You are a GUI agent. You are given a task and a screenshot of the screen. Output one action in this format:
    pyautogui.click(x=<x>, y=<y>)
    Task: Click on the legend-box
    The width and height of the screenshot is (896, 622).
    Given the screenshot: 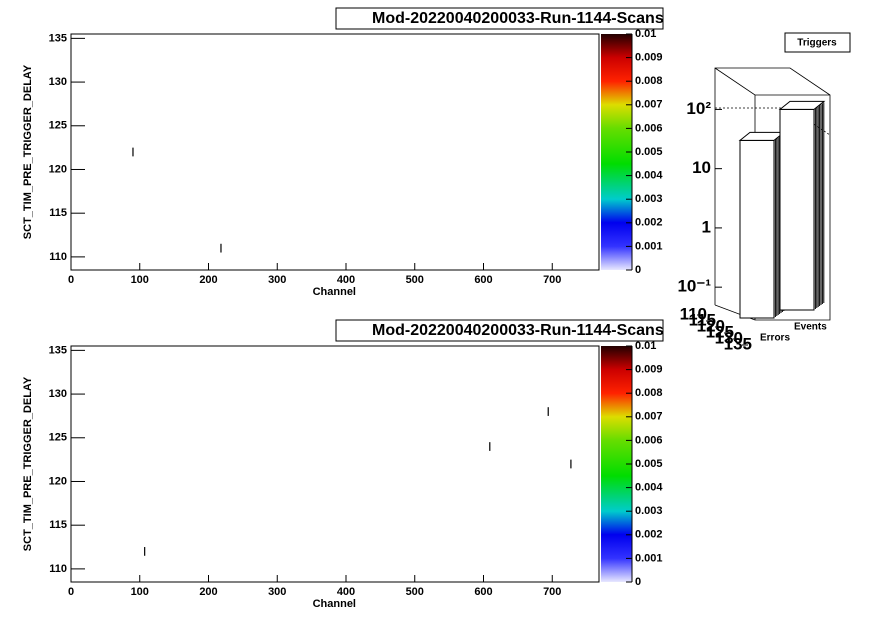 What is the action you would take?
    pyautogui.click(x=817, y=42)
    